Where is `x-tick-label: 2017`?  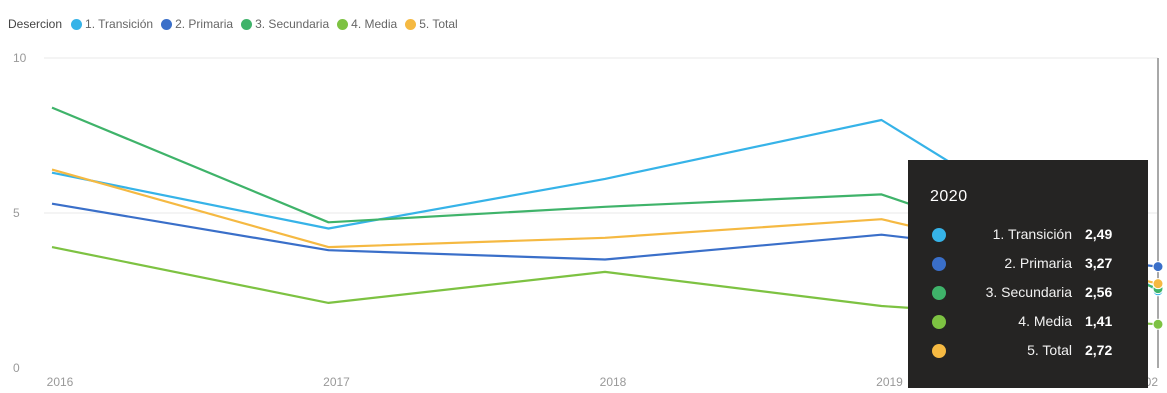
x-tick-label: 2017 is located at coordinates (336, 382).